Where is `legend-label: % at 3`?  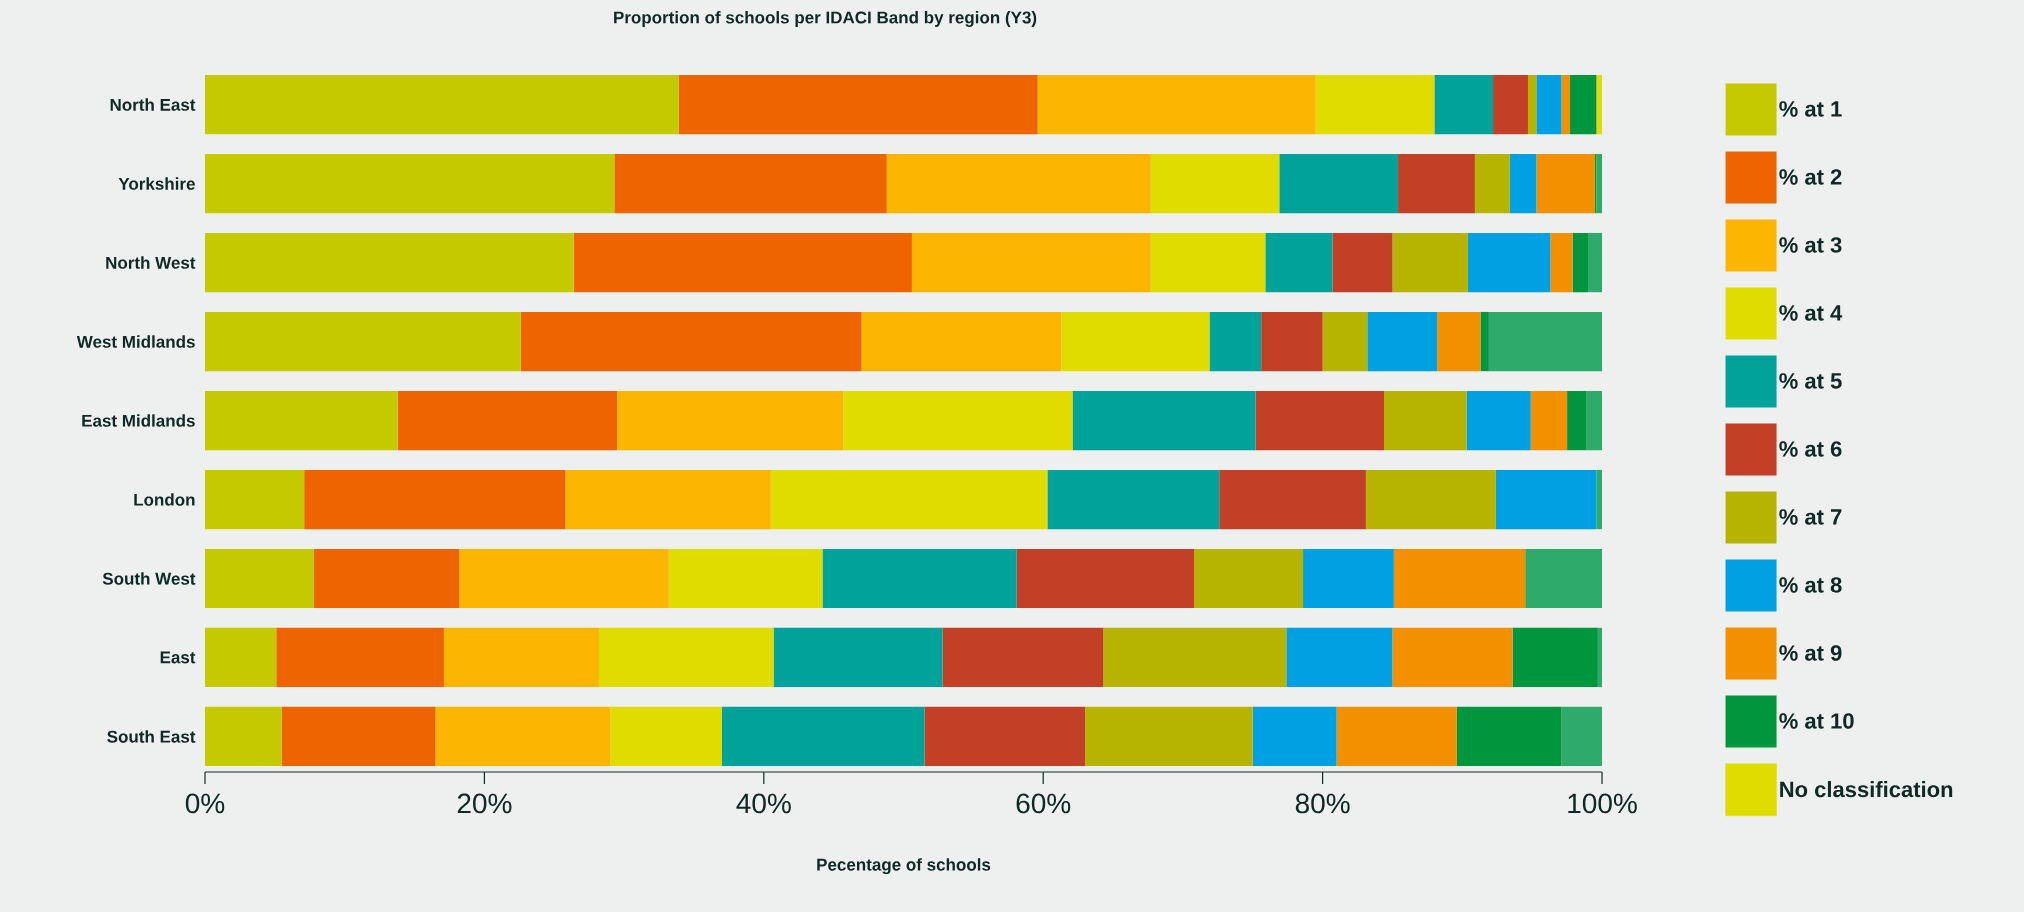
legend-label: % at 3 is located at coordinates (1810, 245).